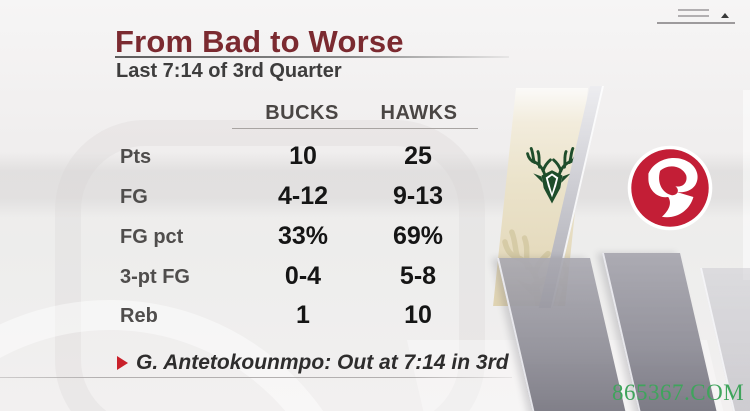  I want to click on hawks-bird-logo, so click(670, 188).